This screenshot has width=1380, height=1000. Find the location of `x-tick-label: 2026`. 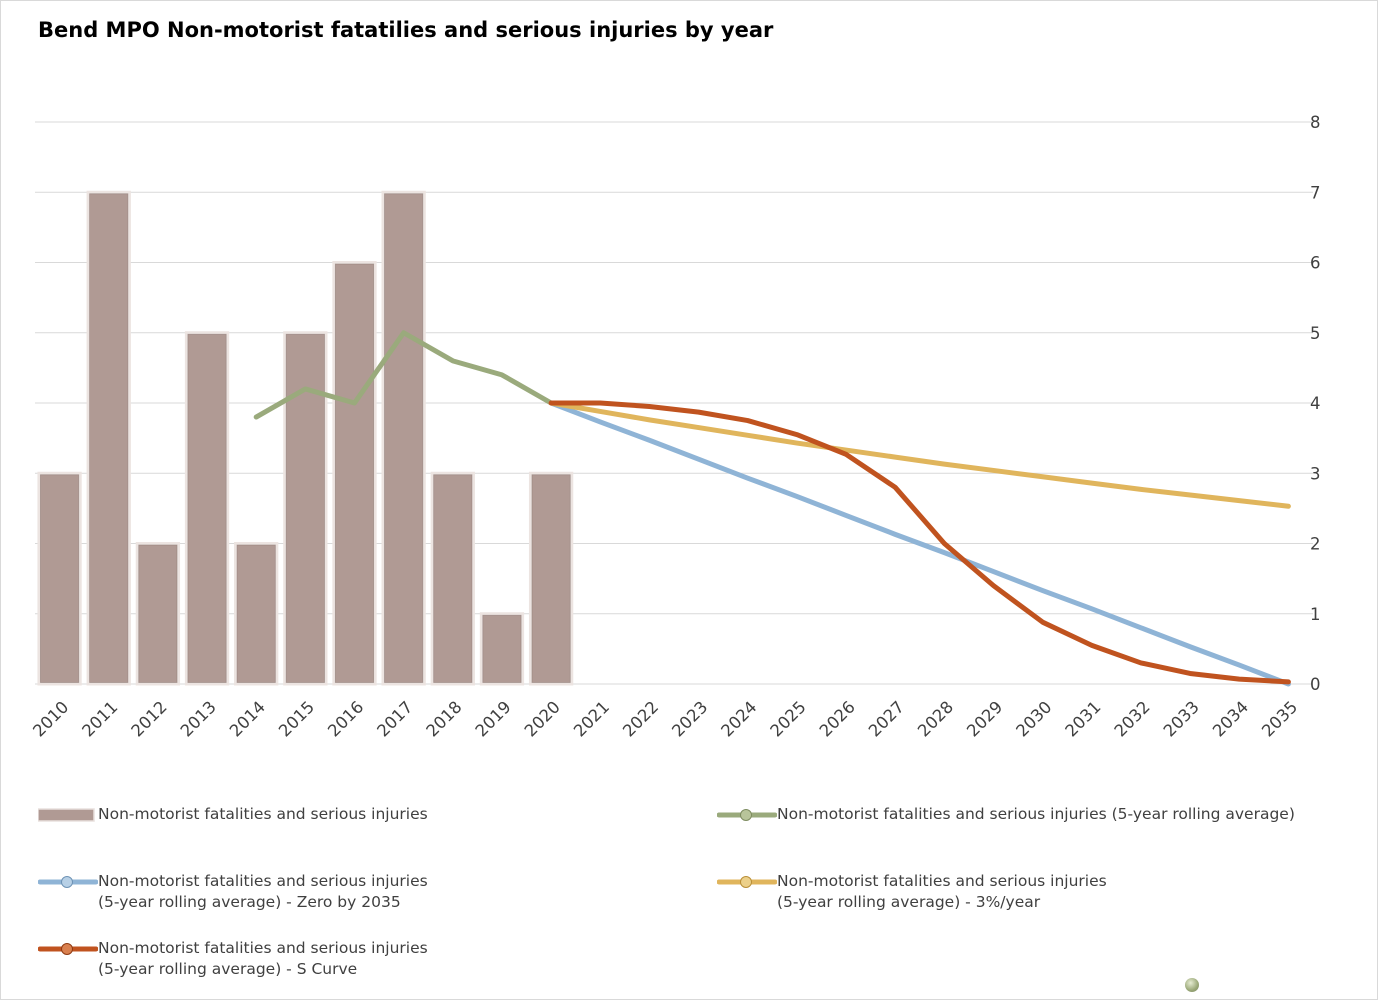

x-tick-label: 2026 is located at coordinates (837, 718).